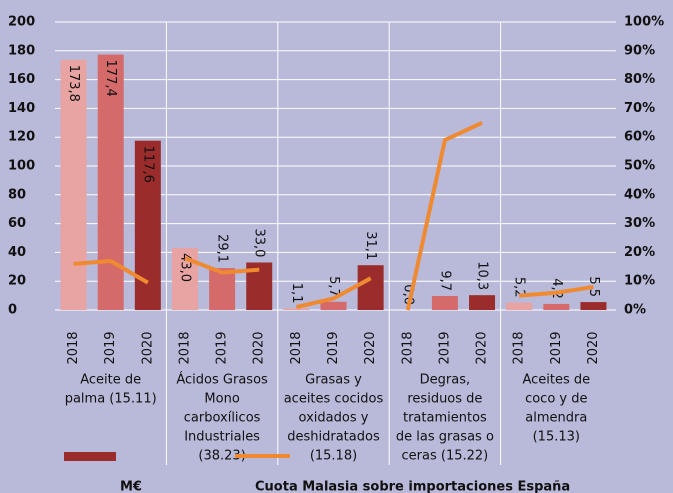 The image size is (673, 493). Describe the element at coordinates (556, 380) in the screenshot. I see `group-label: Aceites de` at that location.